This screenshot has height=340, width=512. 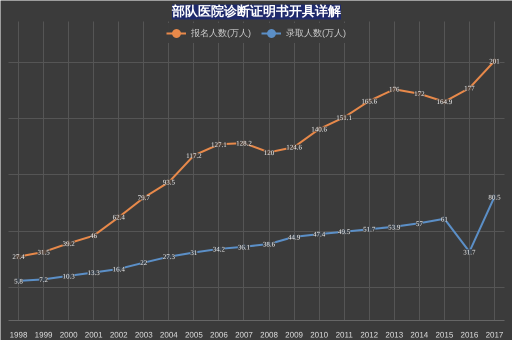 What do you see at coordinates (269, 335) in the screenshot?
I see `x-tick-label: 2008` at bounding box center [269, 335].